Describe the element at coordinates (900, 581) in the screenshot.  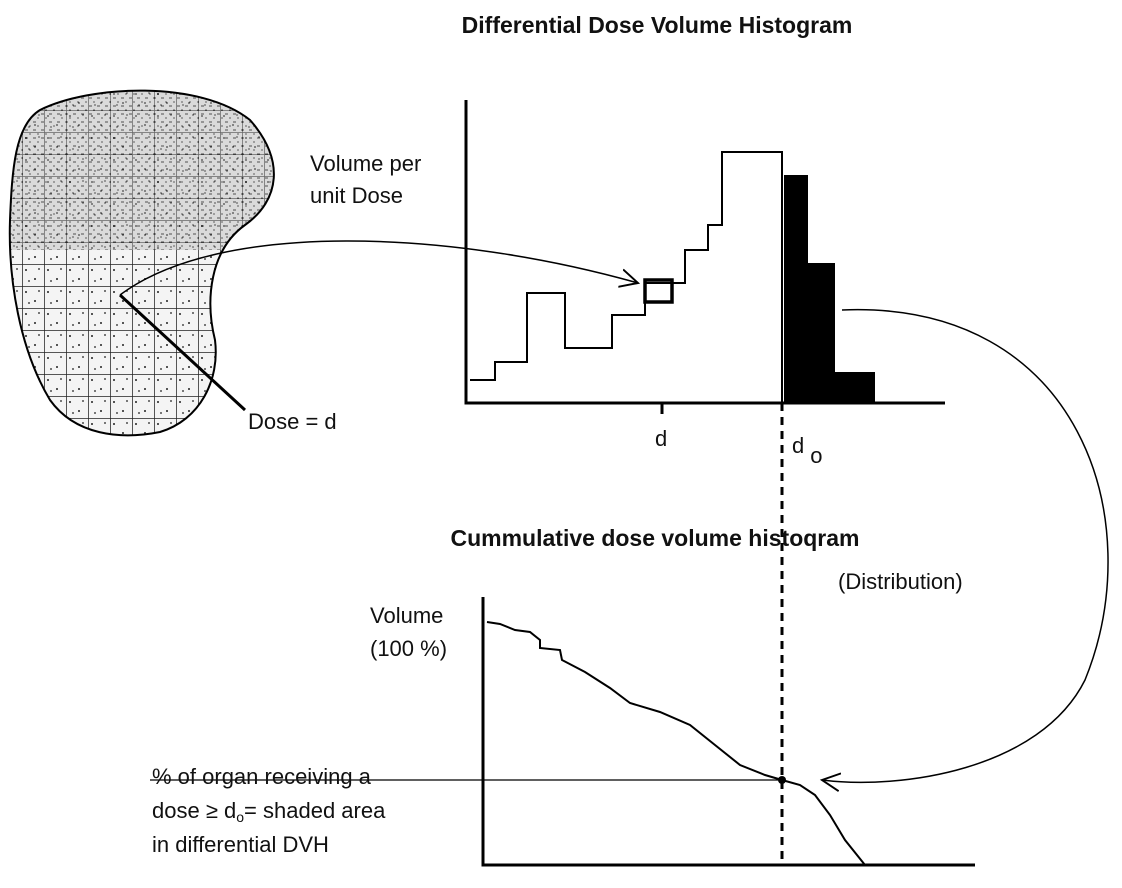
I see `subtitle: (Distribution)` at that location.